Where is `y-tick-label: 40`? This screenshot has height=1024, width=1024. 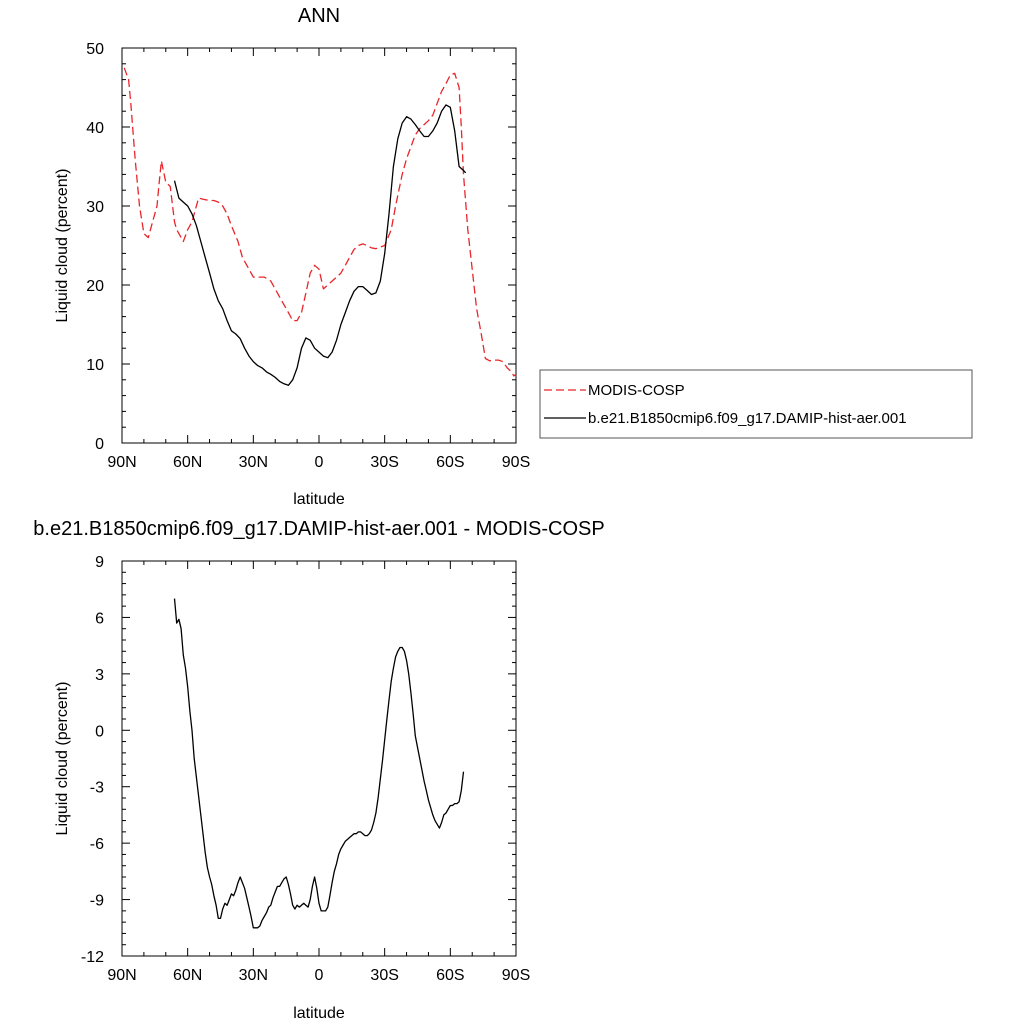
y-tick-label: 40 is located at coordinates (95, 128).